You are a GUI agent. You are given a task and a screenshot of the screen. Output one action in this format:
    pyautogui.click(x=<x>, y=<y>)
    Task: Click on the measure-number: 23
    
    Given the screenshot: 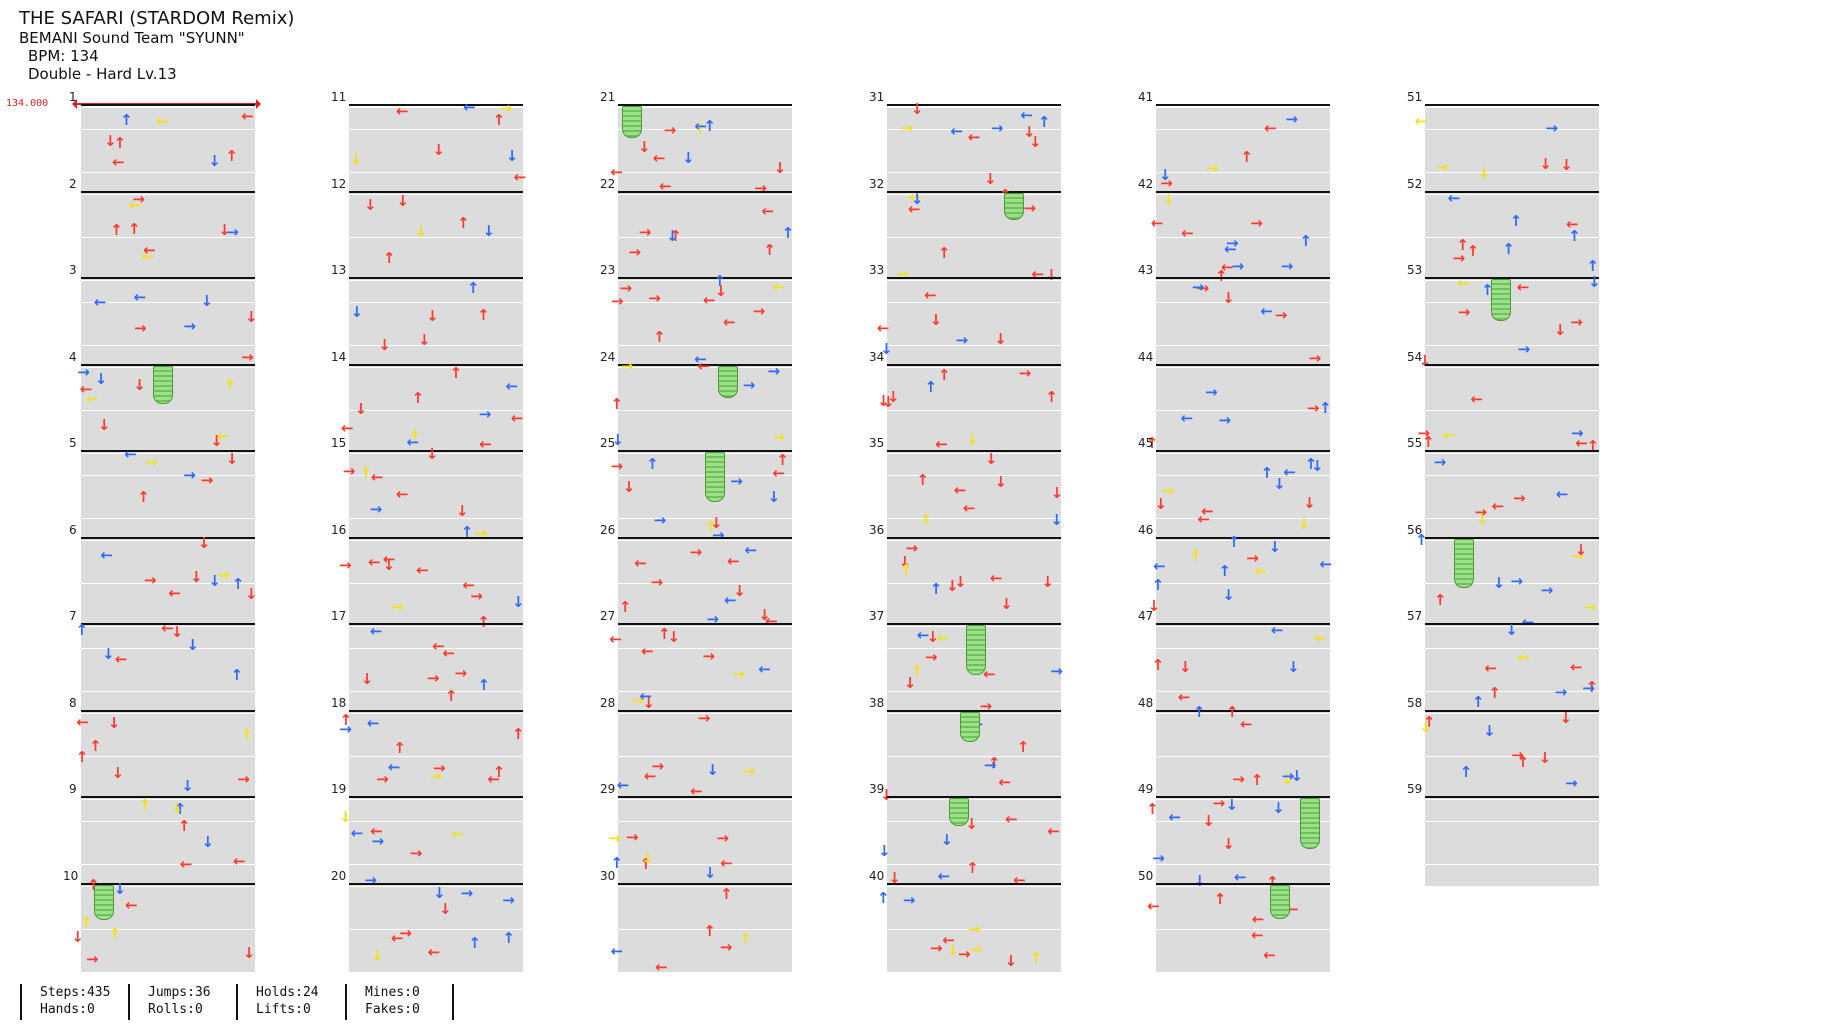 What is the action you would take?
    pyautogui.click(x=608, y=270)
    